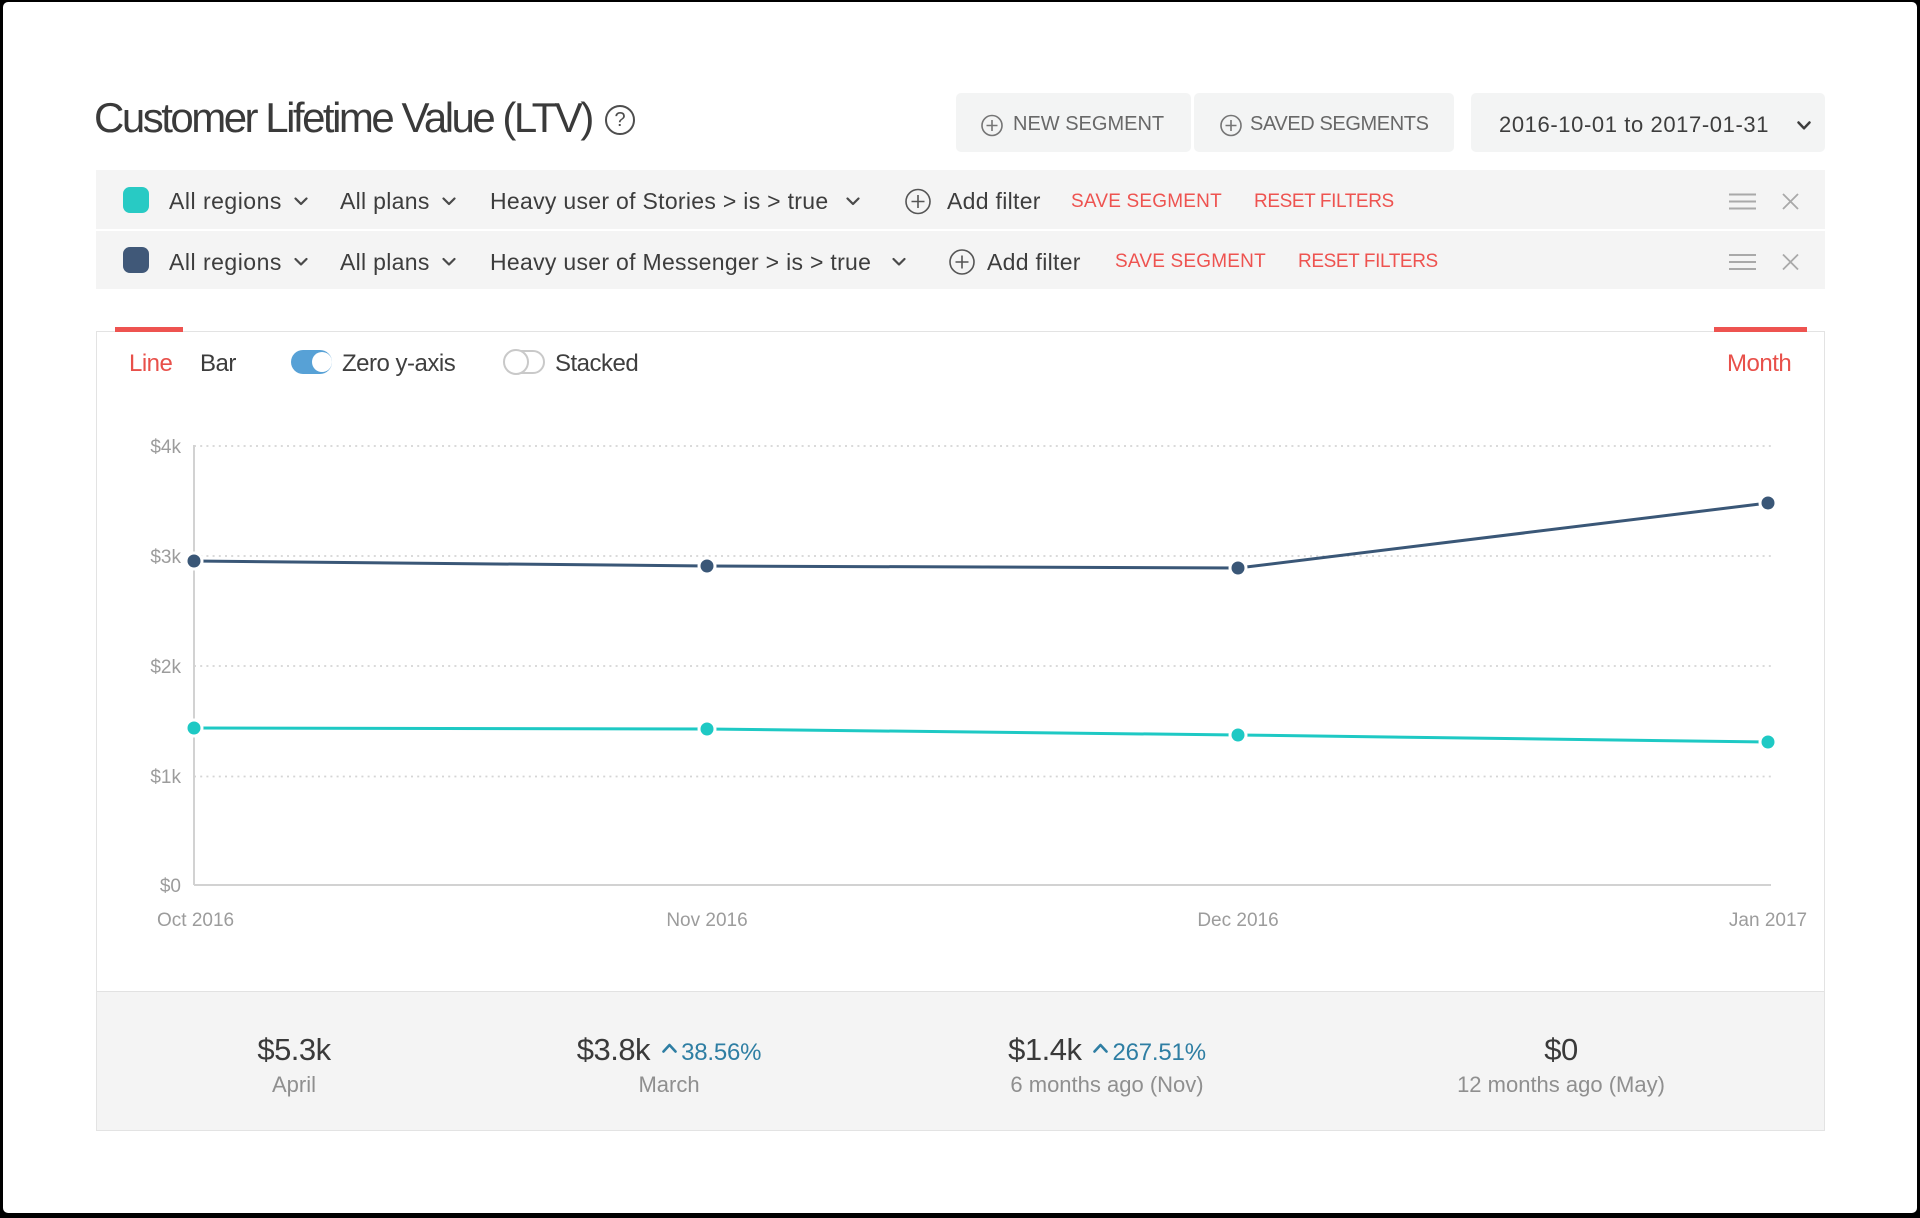 This screenshot has height=1218, width=1920. Describe the element at coordinates (1768, 920) in the screenshot. I see `svg-text: Jan 2017` at that location.